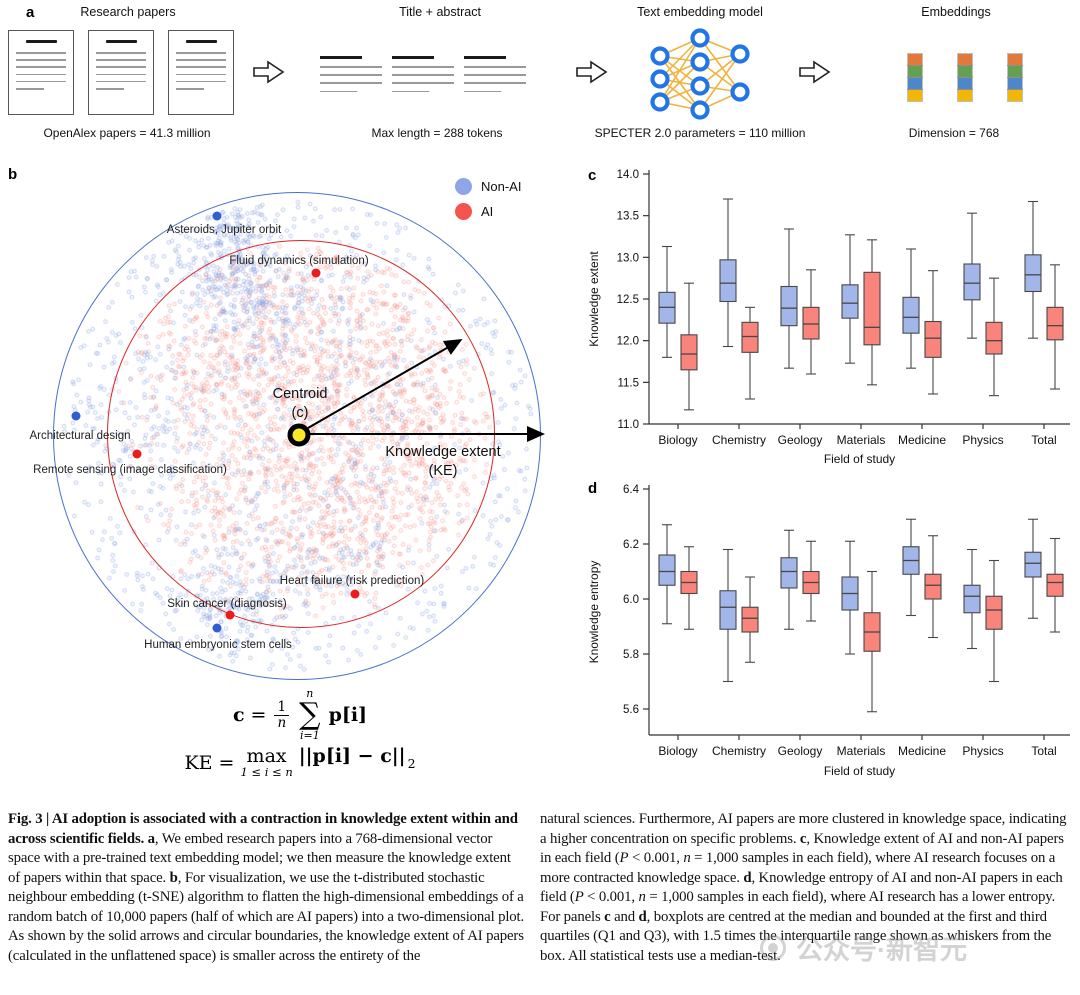  I want to click on caption-segment: < 0.001,, so click(611, 897).